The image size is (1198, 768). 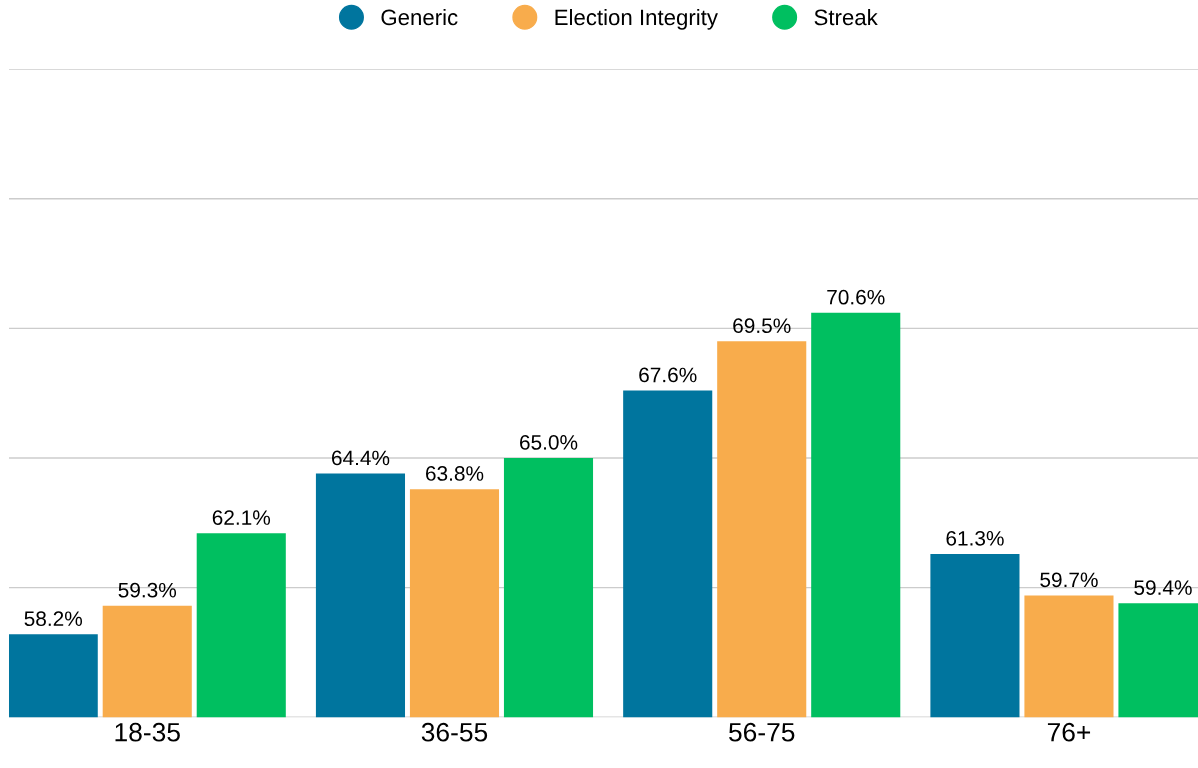 I want to click on data-label: 59.3%, so click(x=147, y=590).